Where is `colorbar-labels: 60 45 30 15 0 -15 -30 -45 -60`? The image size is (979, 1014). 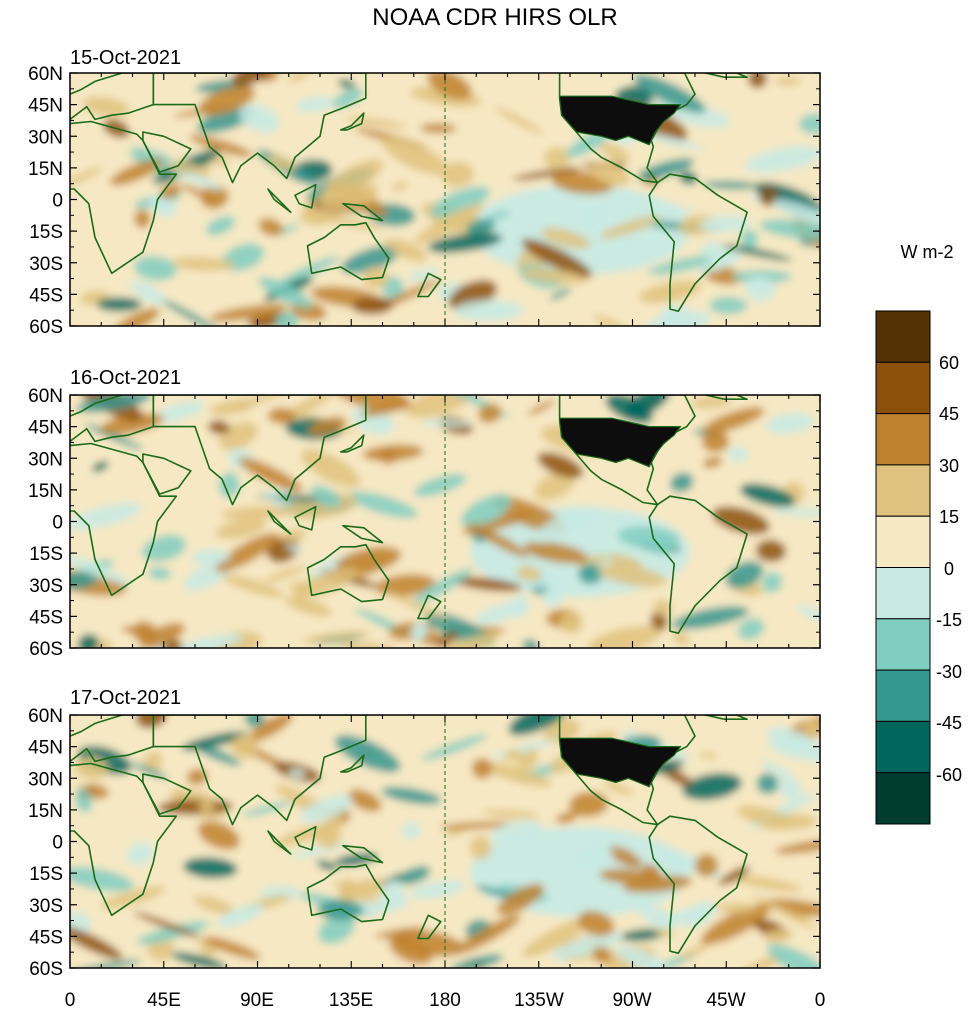 colorbar-labels: 60 45 30 15 0 -15 -30 -45 -60 is located at coordinates (949, 569).